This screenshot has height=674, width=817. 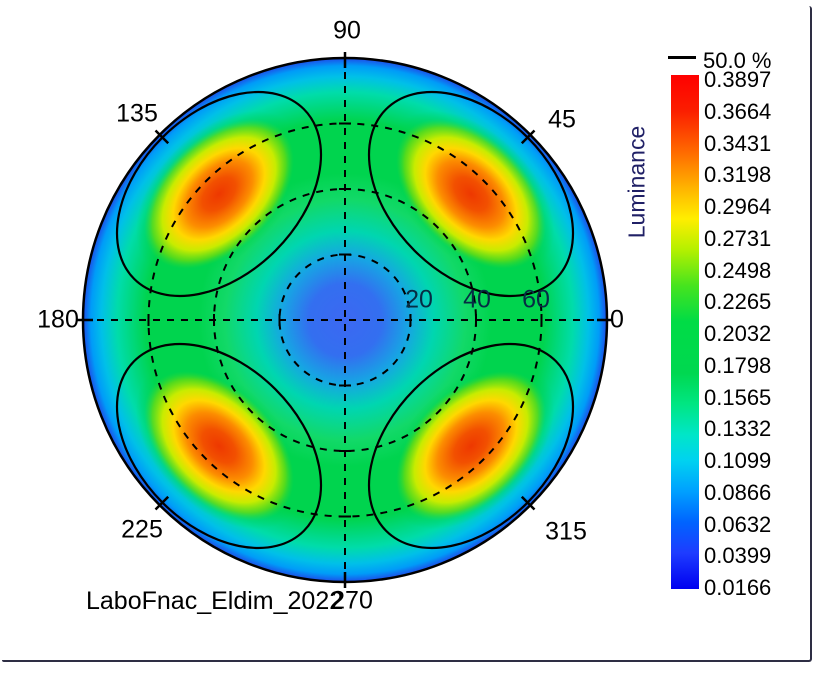 I want to click on colorbar-tick: 0.0866, so click(x=738, y=492).